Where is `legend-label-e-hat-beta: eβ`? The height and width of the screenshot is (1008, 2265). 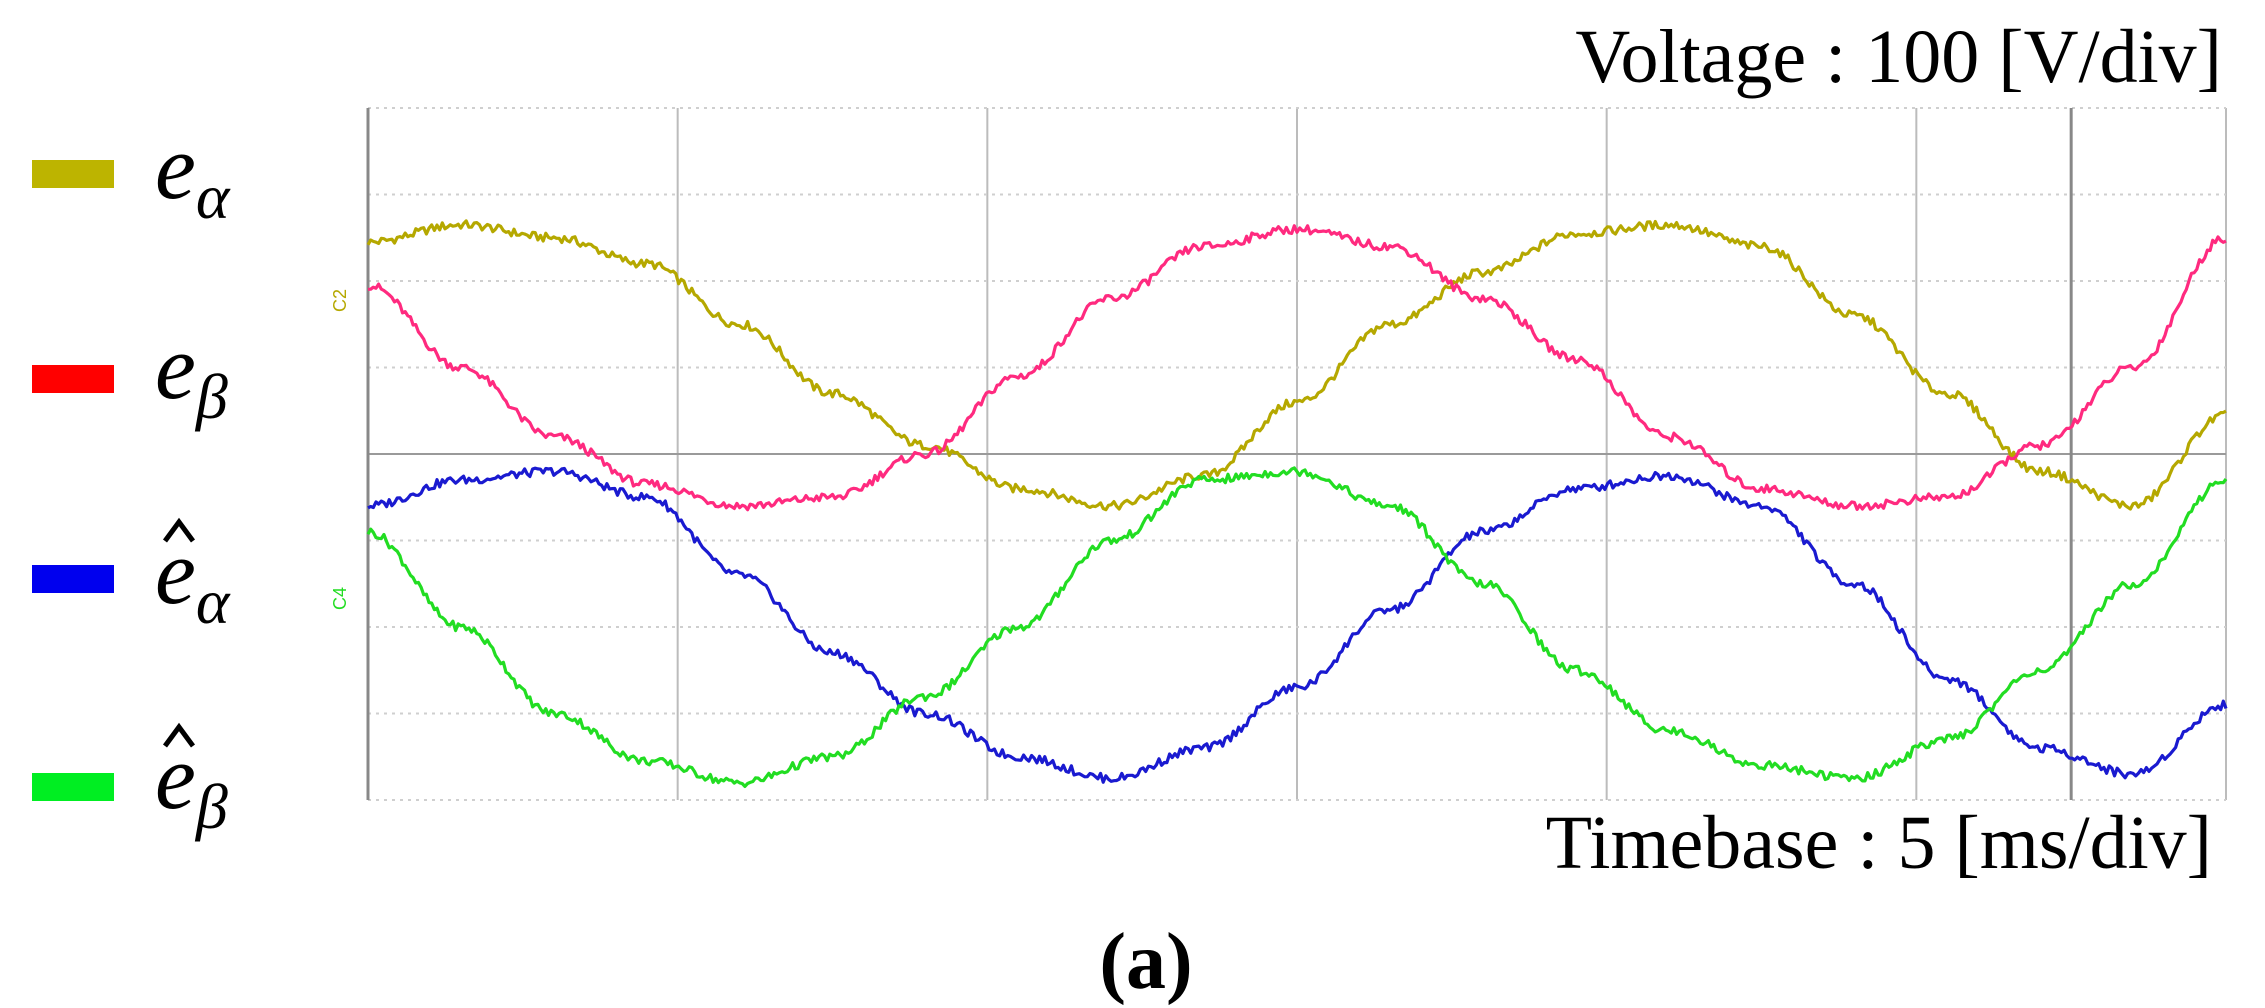
legend-label-e-hat-beta: eβ is located at coordinates (191, 784).